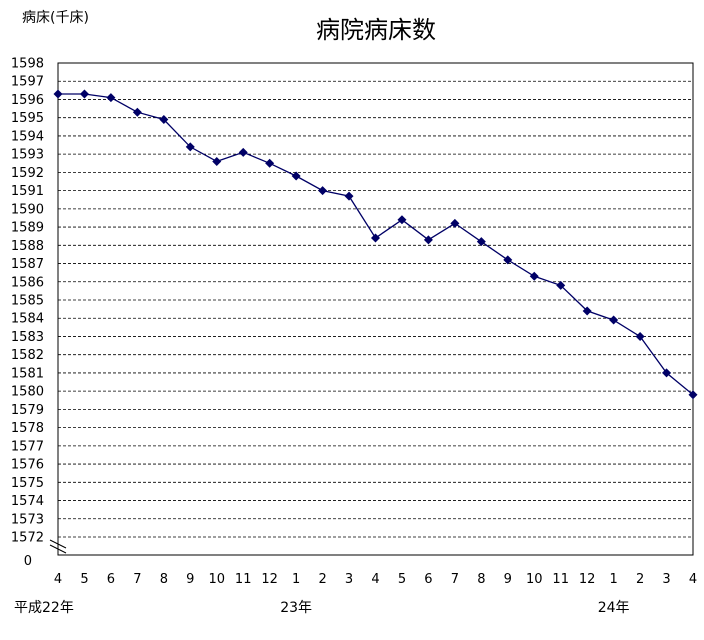 The height and width of the screenshot is (640, 704). I want to click on y-tick-label: 1596, so click(27, 100).